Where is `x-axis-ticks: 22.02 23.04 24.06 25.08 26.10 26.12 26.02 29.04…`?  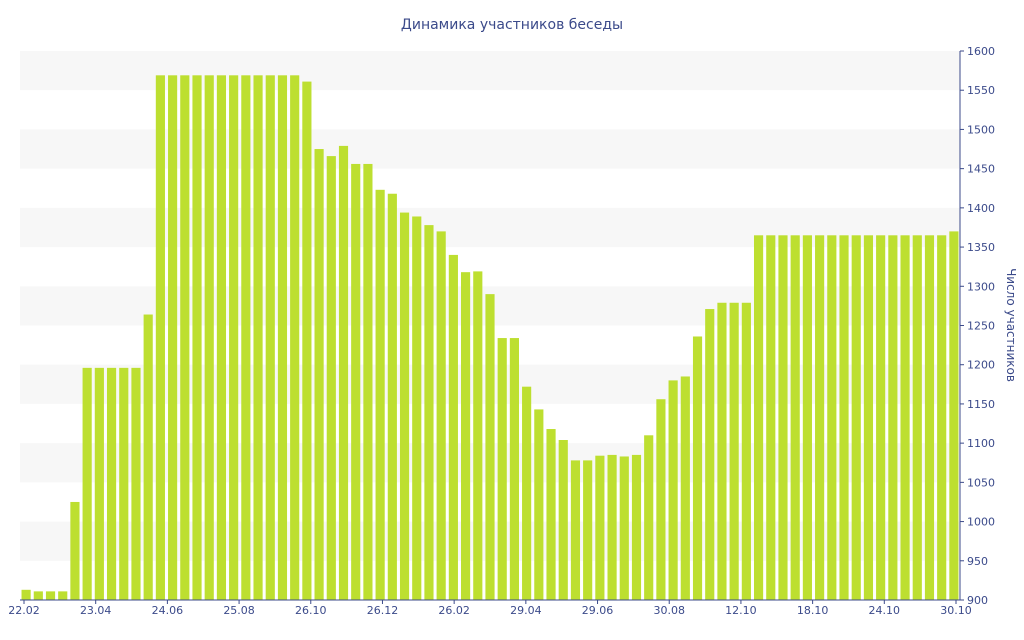 x-axis-ticks: 22.02 23.04 24.06 25.08 26.10 26.12 26.02 29.04… is located at coordinates (490, 608).